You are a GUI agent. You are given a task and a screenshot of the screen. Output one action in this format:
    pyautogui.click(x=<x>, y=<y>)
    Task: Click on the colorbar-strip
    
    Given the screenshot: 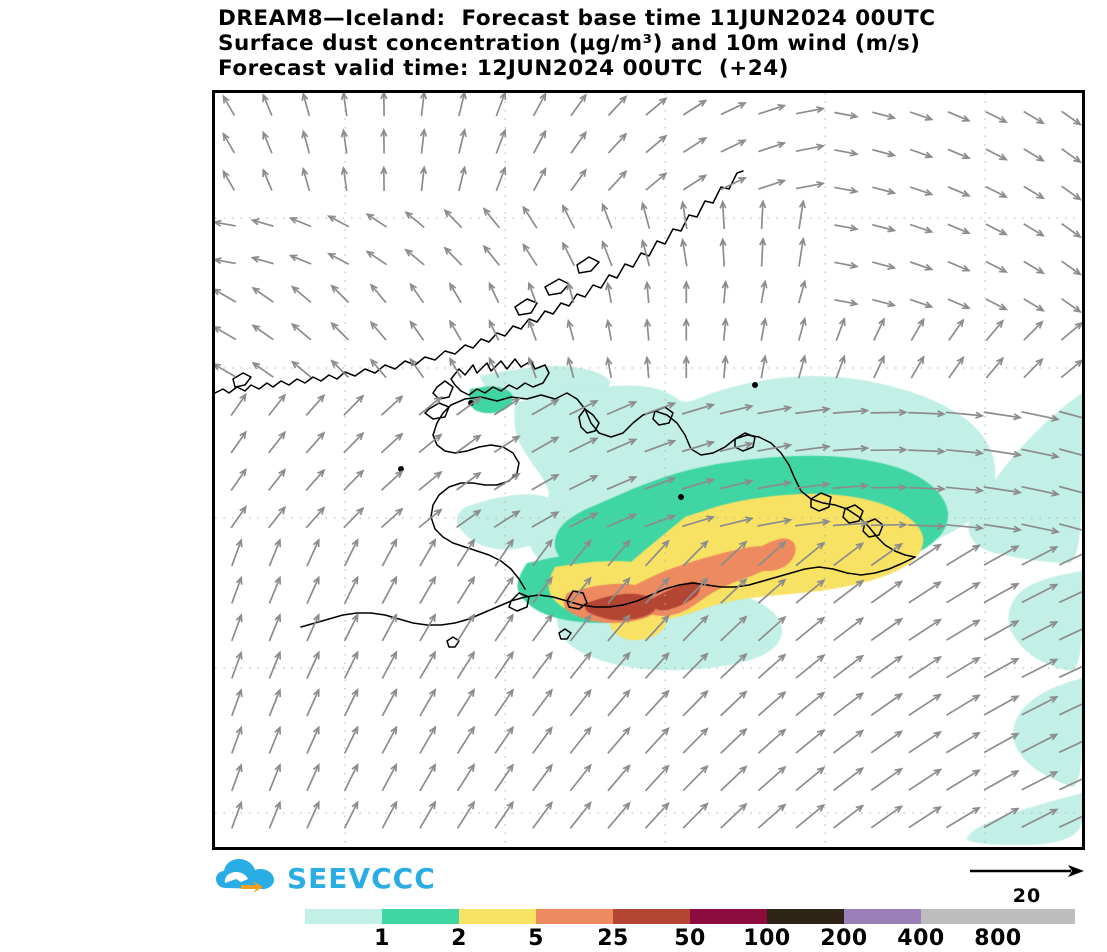 What is the action you would take?
    pyautogui.click(x=690, y=916)
    